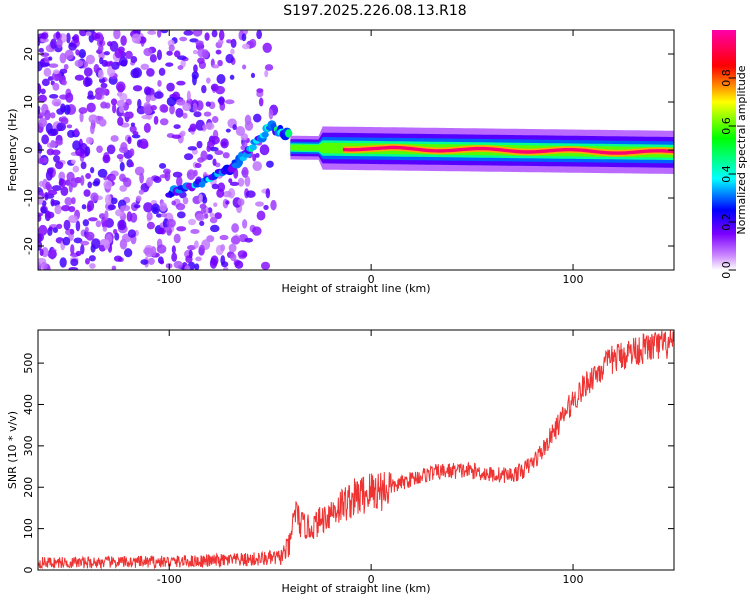 This screenshot has height=600, width=750. What do you see at coordinates (28, 404) in the screenshot?
I see `snr-y-tick-label: 400` at bounding box center [28, 404].